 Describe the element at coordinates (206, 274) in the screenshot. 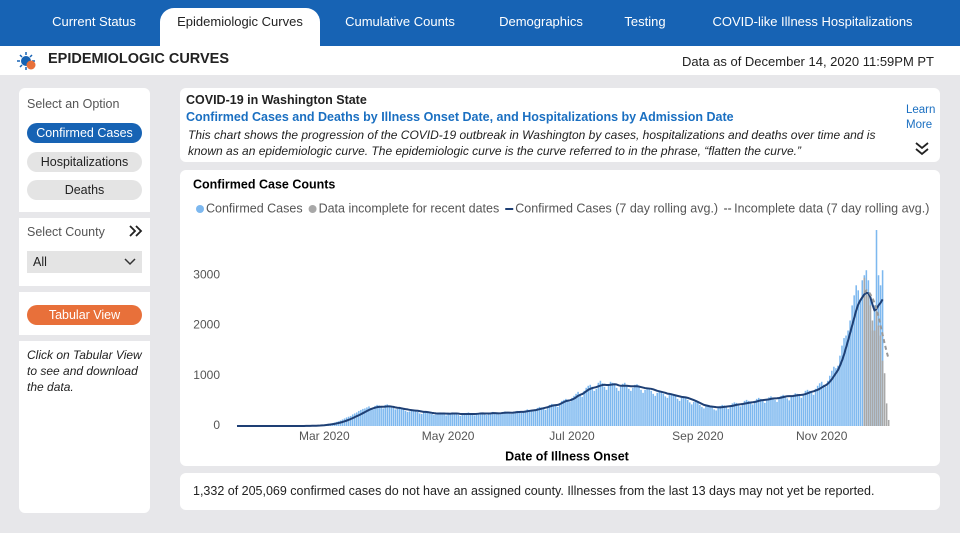

I see `y-tick-label: 3000` at that location.